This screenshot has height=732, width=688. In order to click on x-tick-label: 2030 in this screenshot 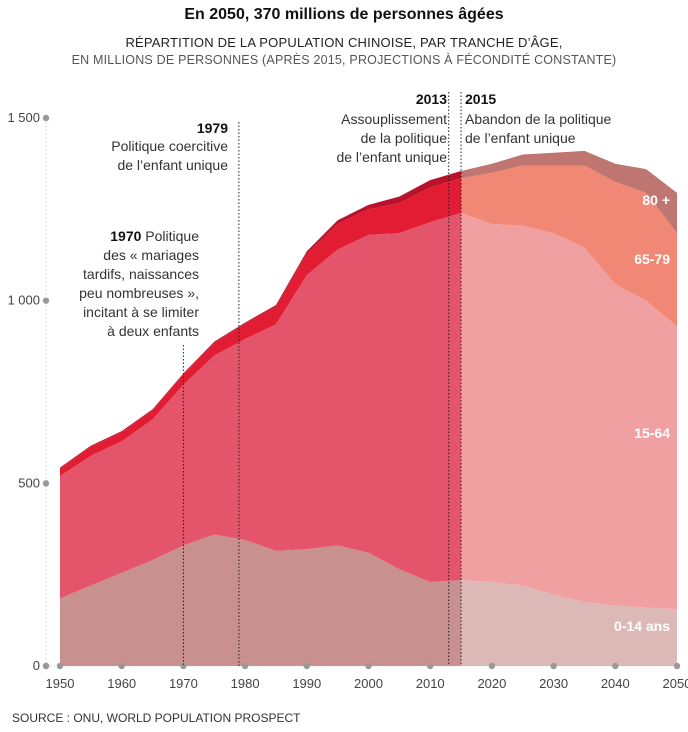, I will do `click(553, 683)`.